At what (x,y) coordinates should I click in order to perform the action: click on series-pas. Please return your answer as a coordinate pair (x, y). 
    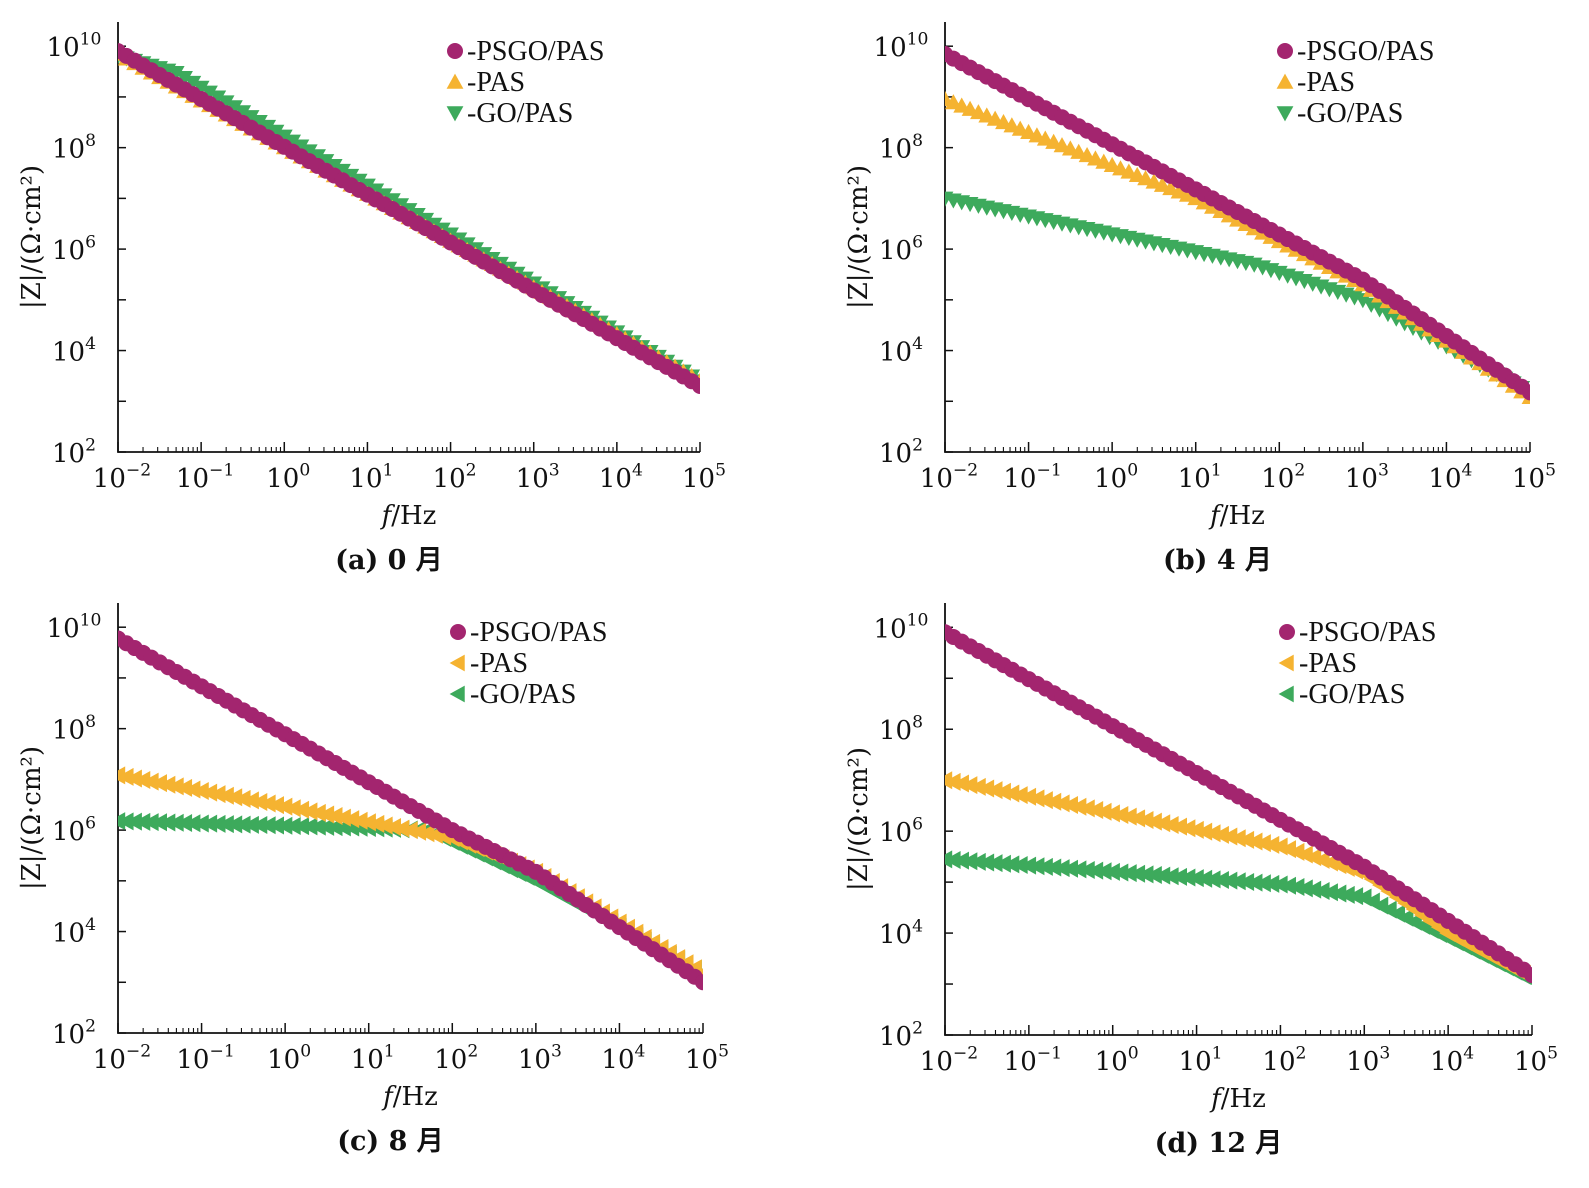
    Looking at the image, I should click on (1238, 877).